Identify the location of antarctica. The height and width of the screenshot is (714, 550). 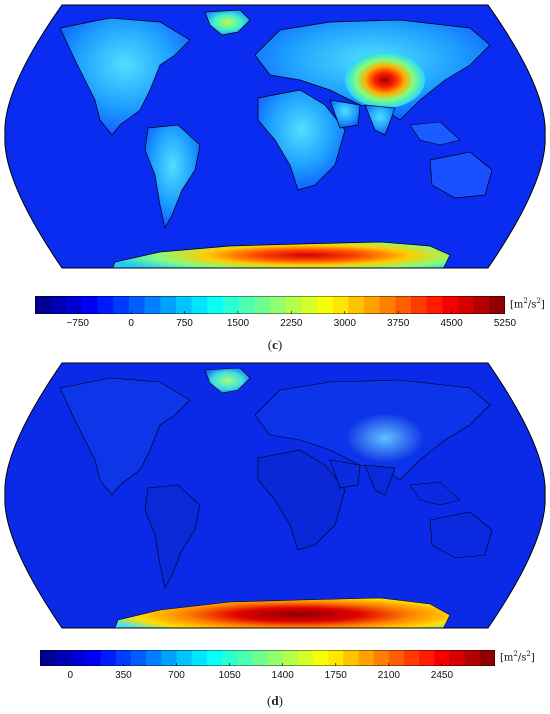
(281, 612).